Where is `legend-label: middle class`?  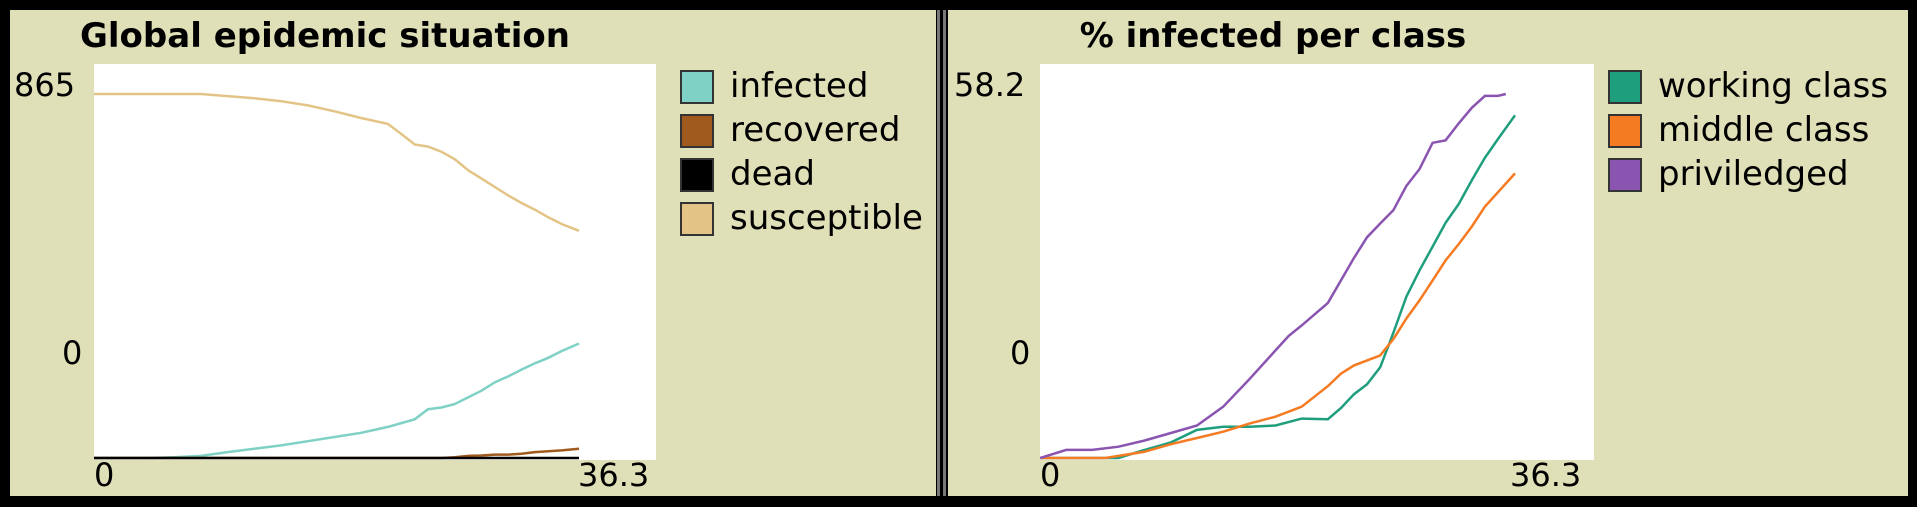 legend-label: middle class is located at coordinates (1764, 130).